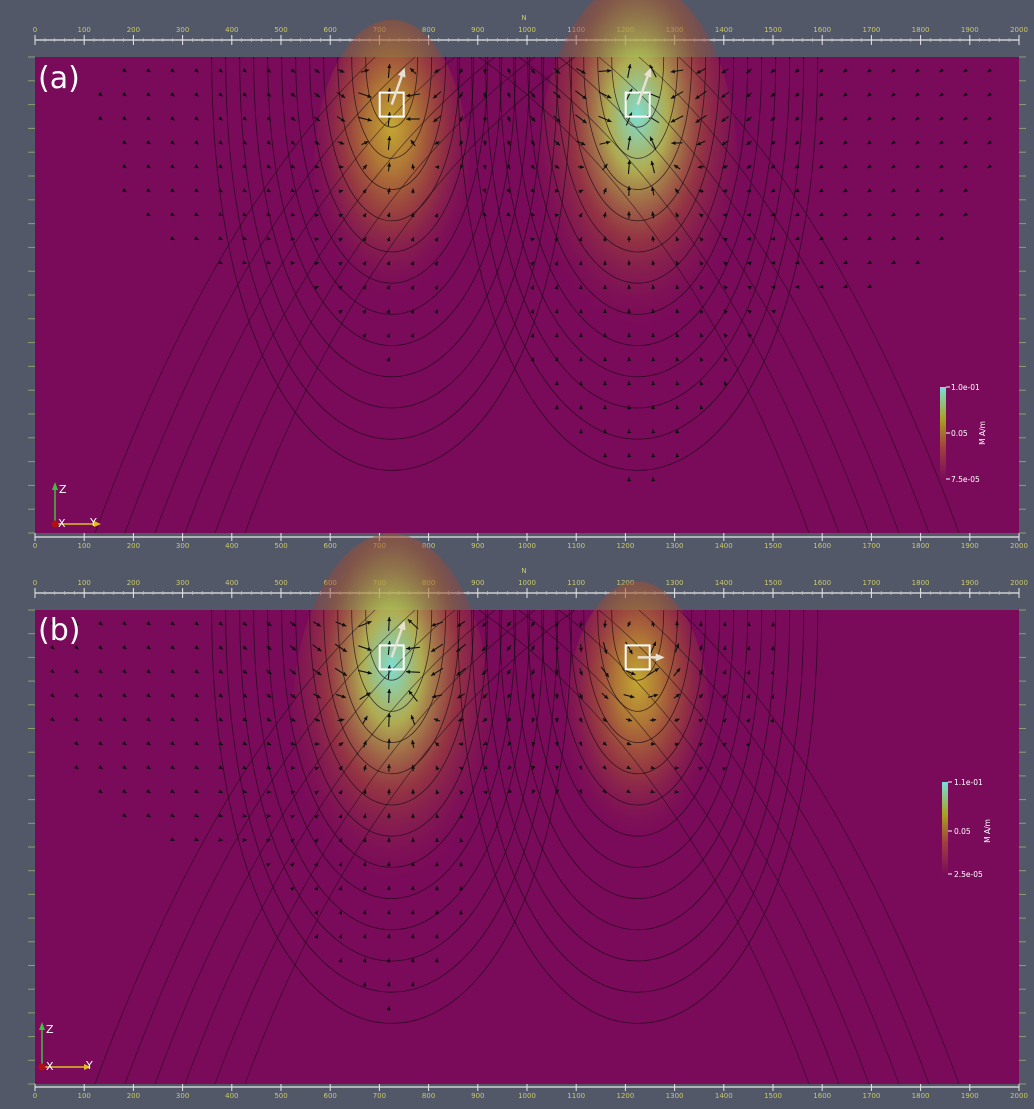 Image resolution: width=1034 pixels, height=1109 pixels. What do you see at coordinates (822, 546) in the screenshot?
I see `x-tick-label-bottom: 1600` at bounding box center [822, 546].